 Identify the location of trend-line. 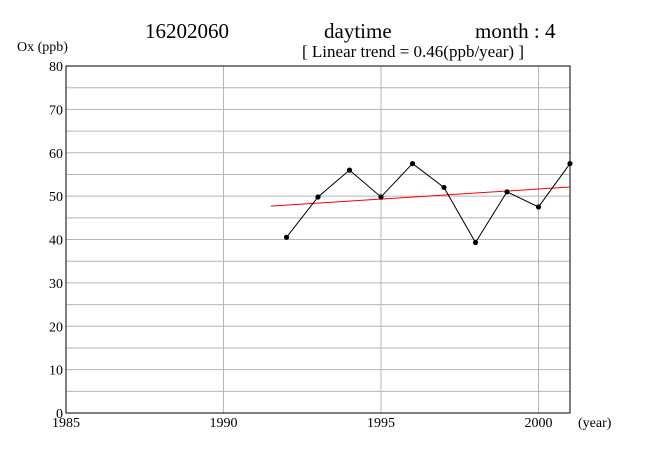
(420, 196).